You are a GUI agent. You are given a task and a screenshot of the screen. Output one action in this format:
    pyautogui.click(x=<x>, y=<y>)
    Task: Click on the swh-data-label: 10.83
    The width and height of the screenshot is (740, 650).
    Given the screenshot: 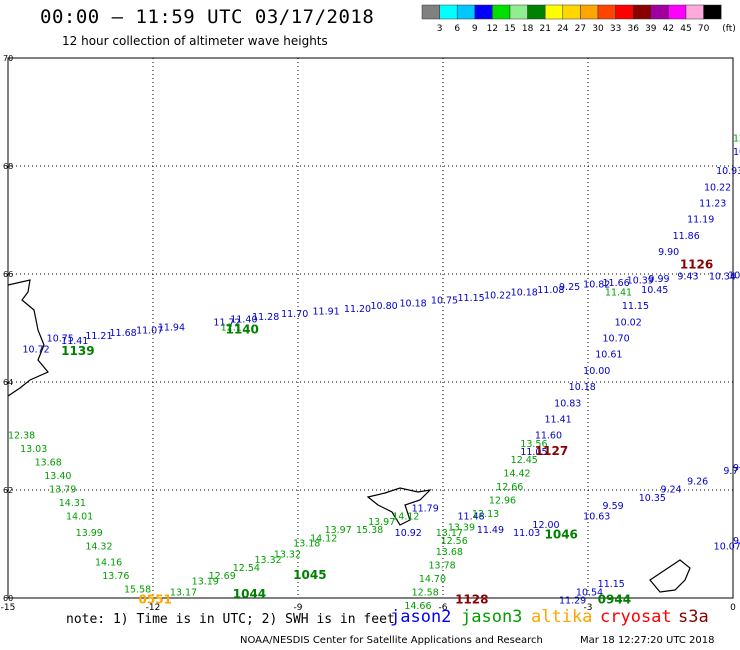 What is the action you would take?
    pyautogui.click(x=567, y=403)
    